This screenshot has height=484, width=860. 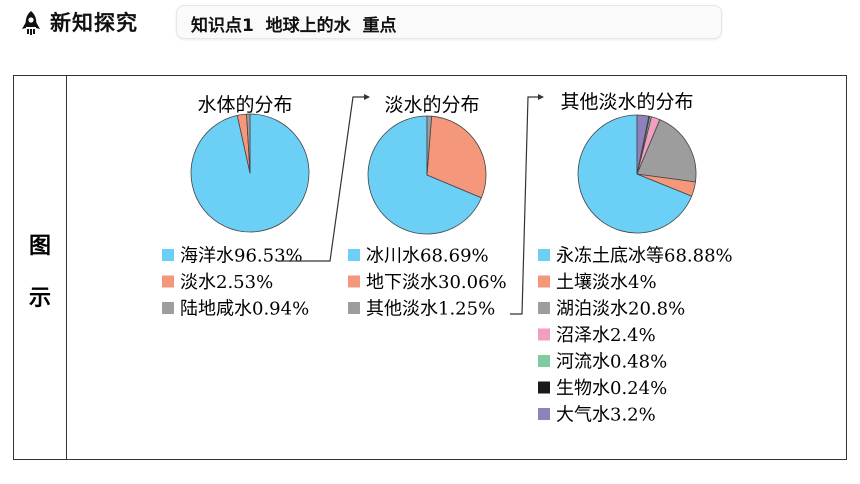 What do you see at coordinates (40, 267) in the screenshot?
I see `side-label: 图 示` at bounding box center [40, 267].